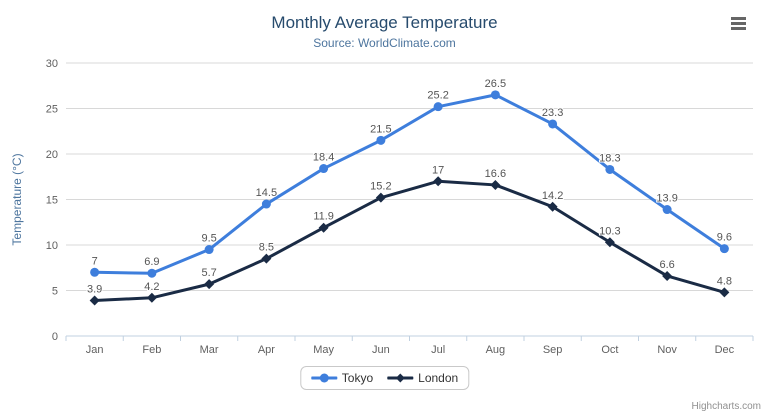 Image resolution: width=769 pixels, height=416 pixels. I want to click on x-axis-label-oct: Oct, so click(609, 350).